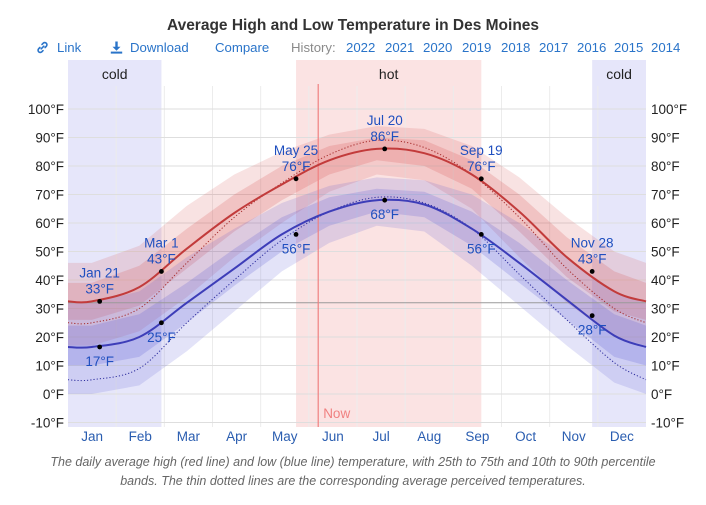 This screenshot has width=706, height=505. I want to click on history-year-2019: 2019, so click(477, 47).